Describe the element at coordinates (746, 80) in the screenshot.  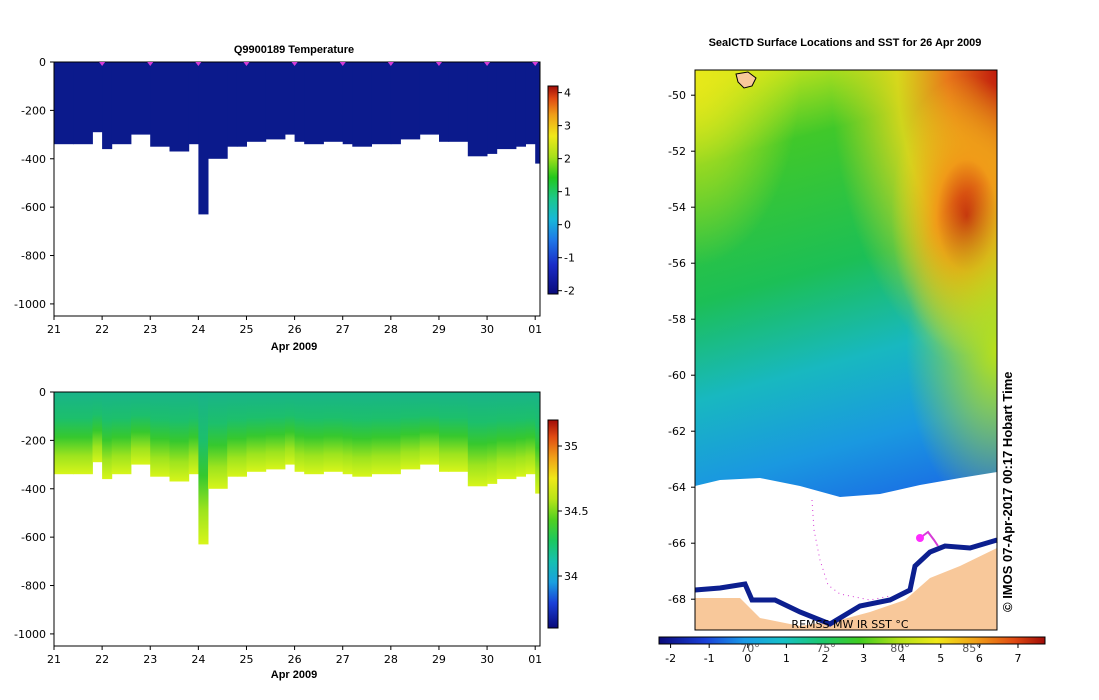
I see `kerguelen-islands` at that location.